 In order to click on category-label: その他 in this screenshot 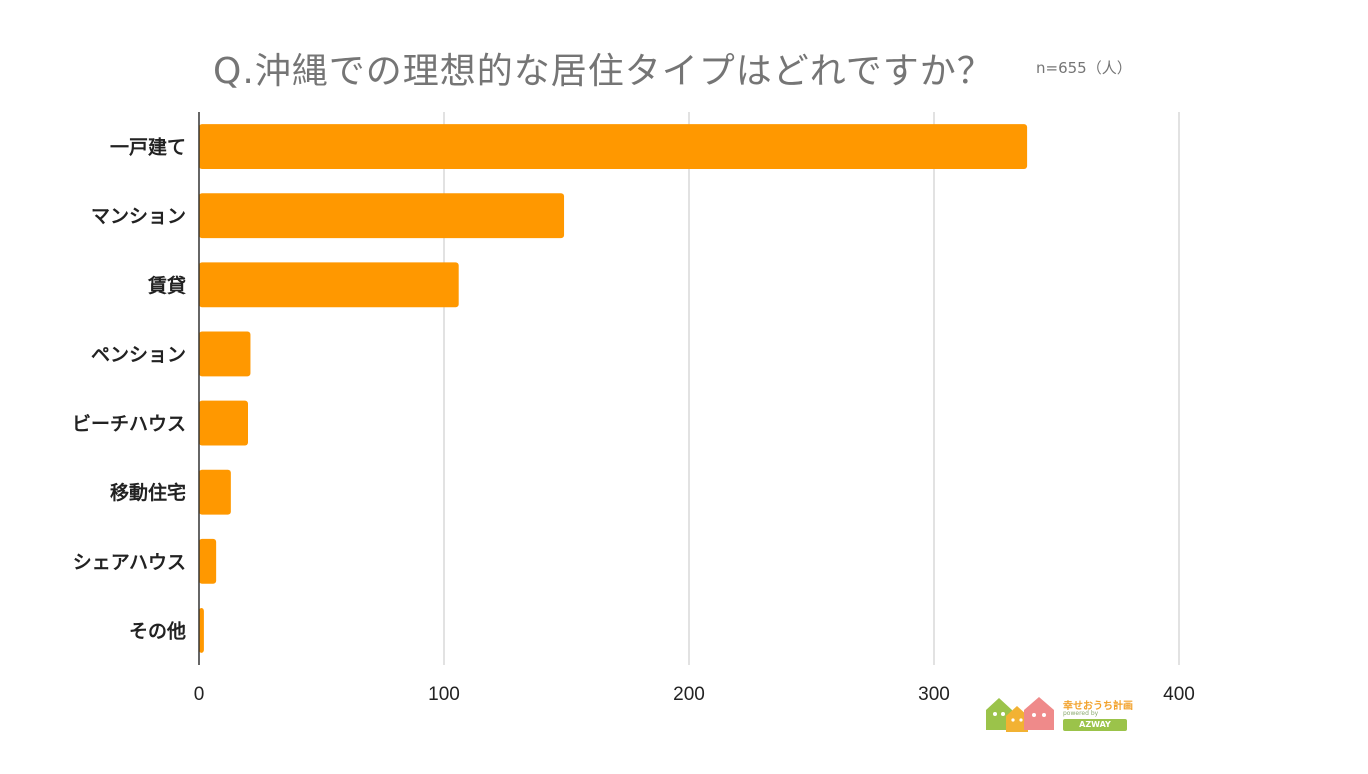, I will do `click(157, 630)`.